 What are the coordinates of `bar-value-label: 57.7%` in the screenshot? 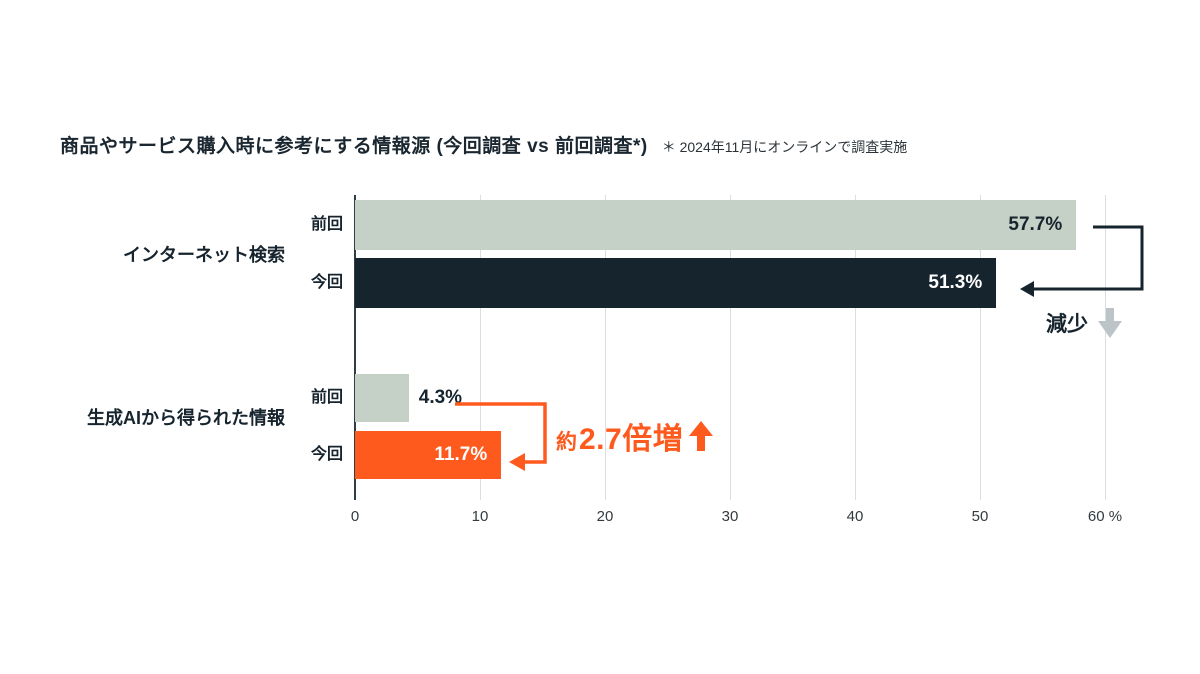 It's located at (1035, 224).